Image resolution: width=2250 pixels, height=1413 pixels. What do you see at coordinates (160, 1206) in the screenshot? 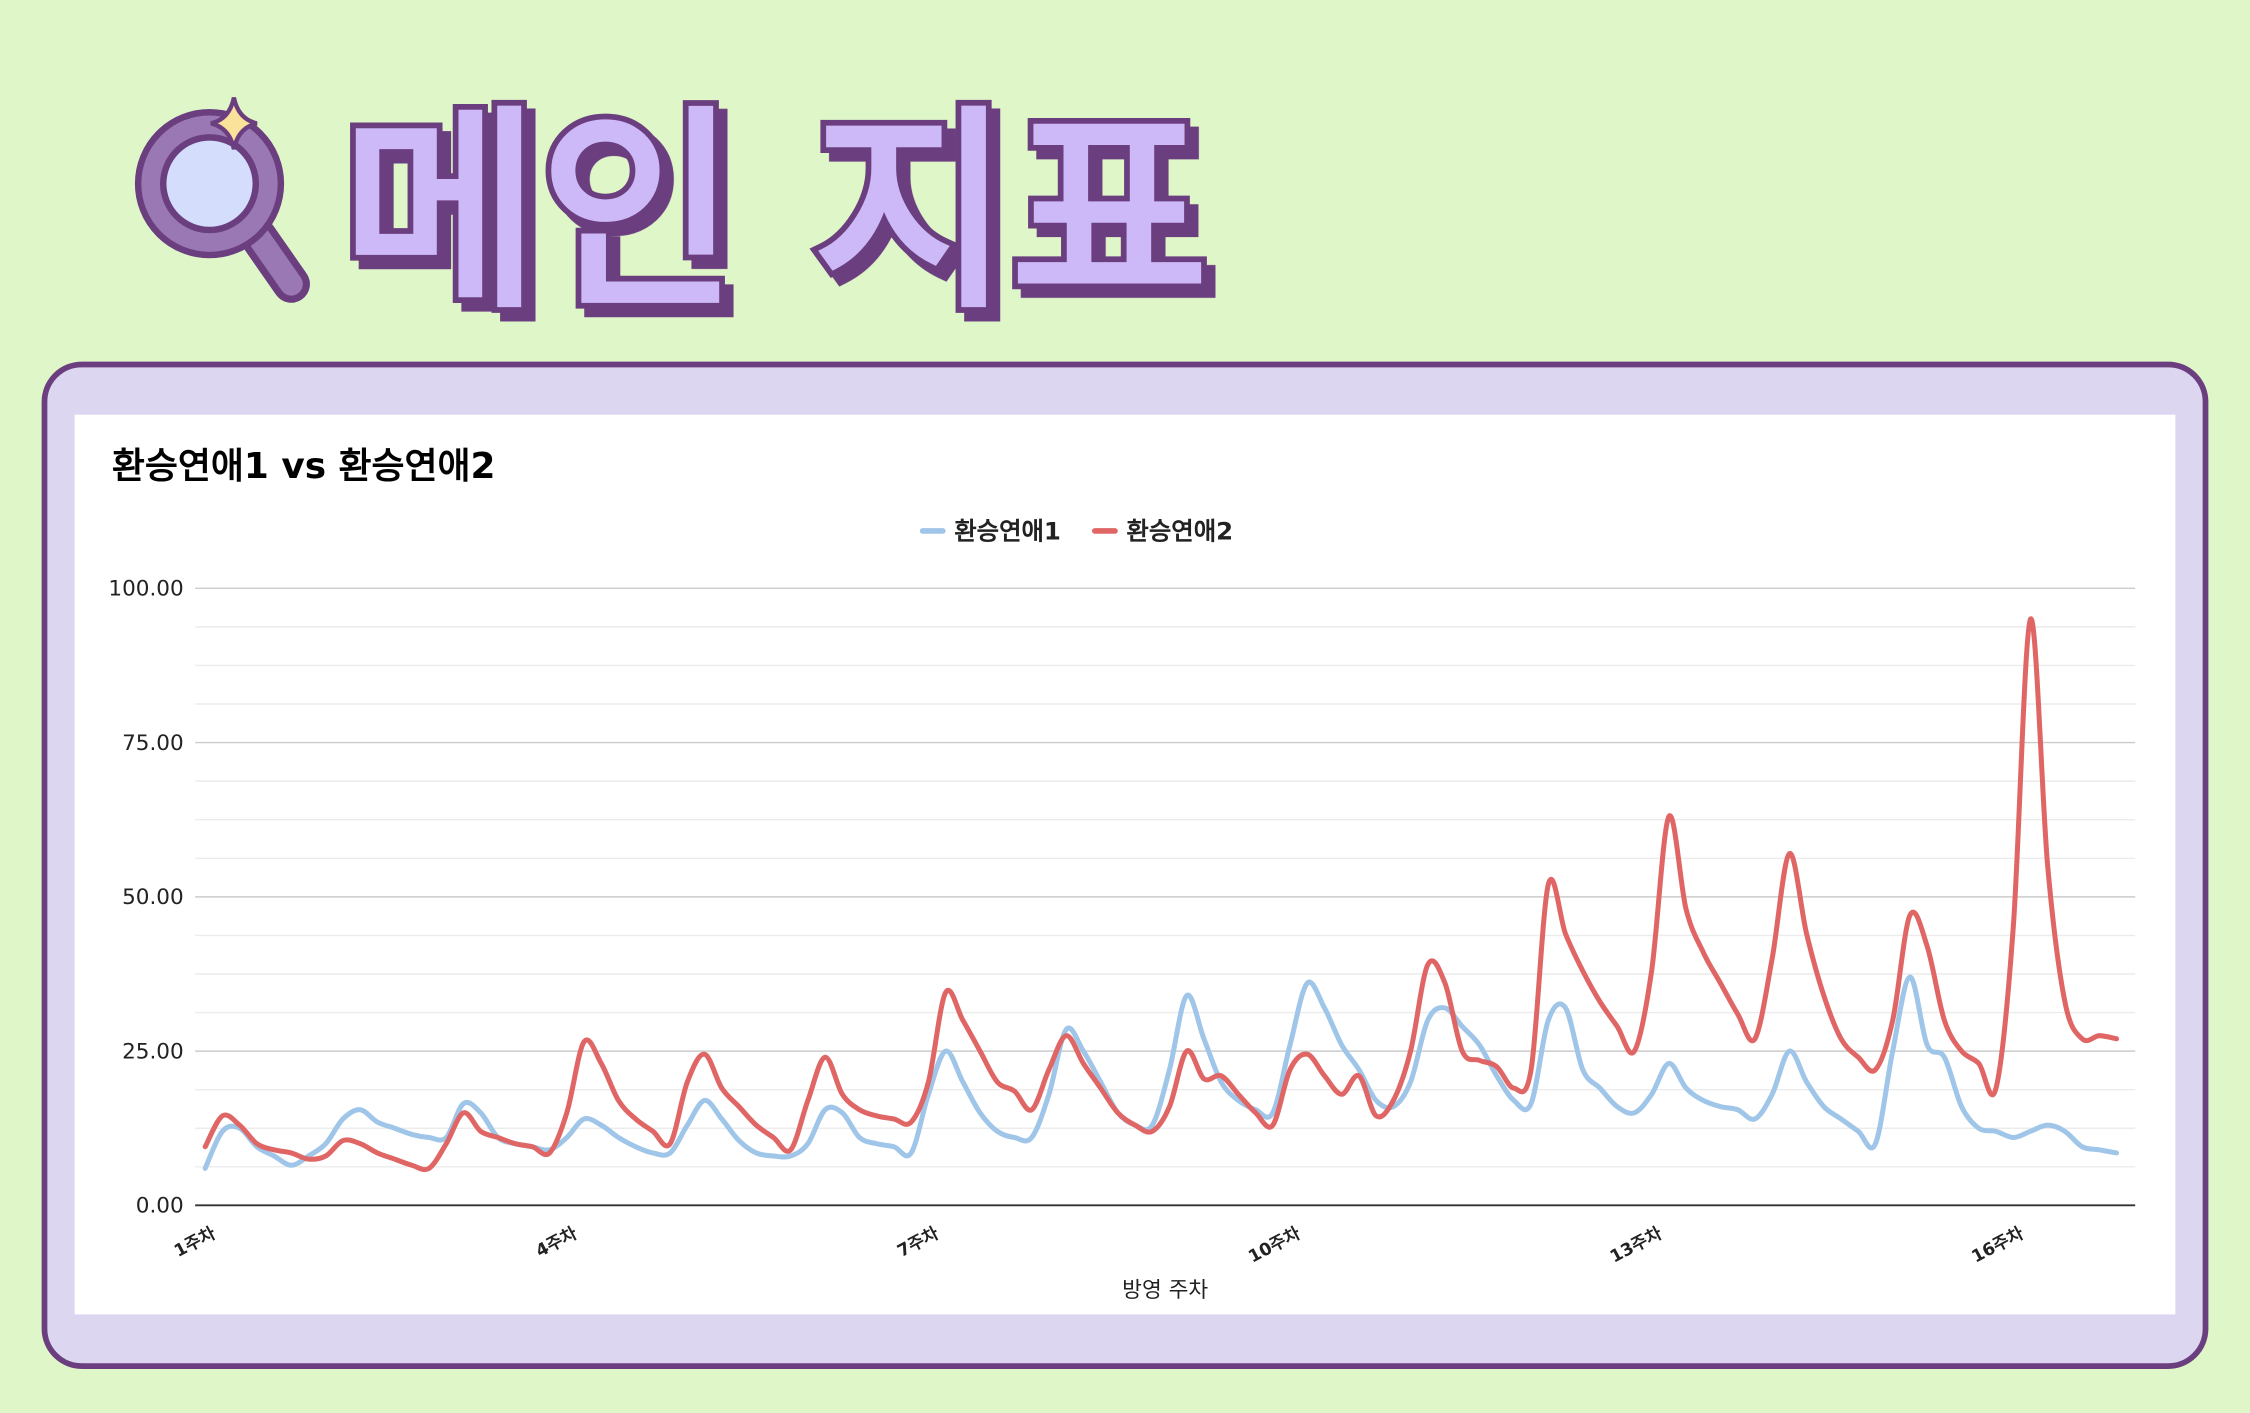
I see `y-tick-label: 0.00` at bounding box center [160, 1206].